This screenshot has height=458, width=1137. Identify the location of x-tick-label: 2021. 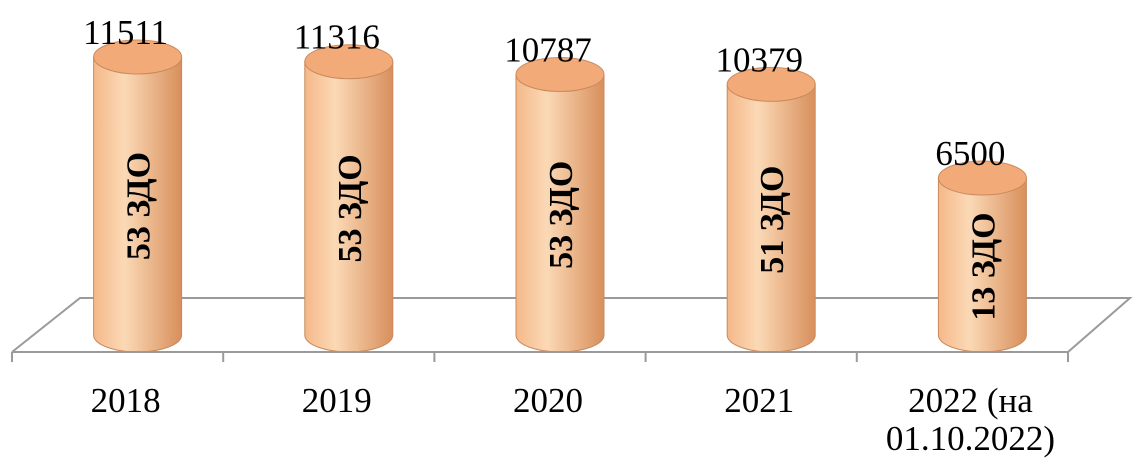
(759, 400).